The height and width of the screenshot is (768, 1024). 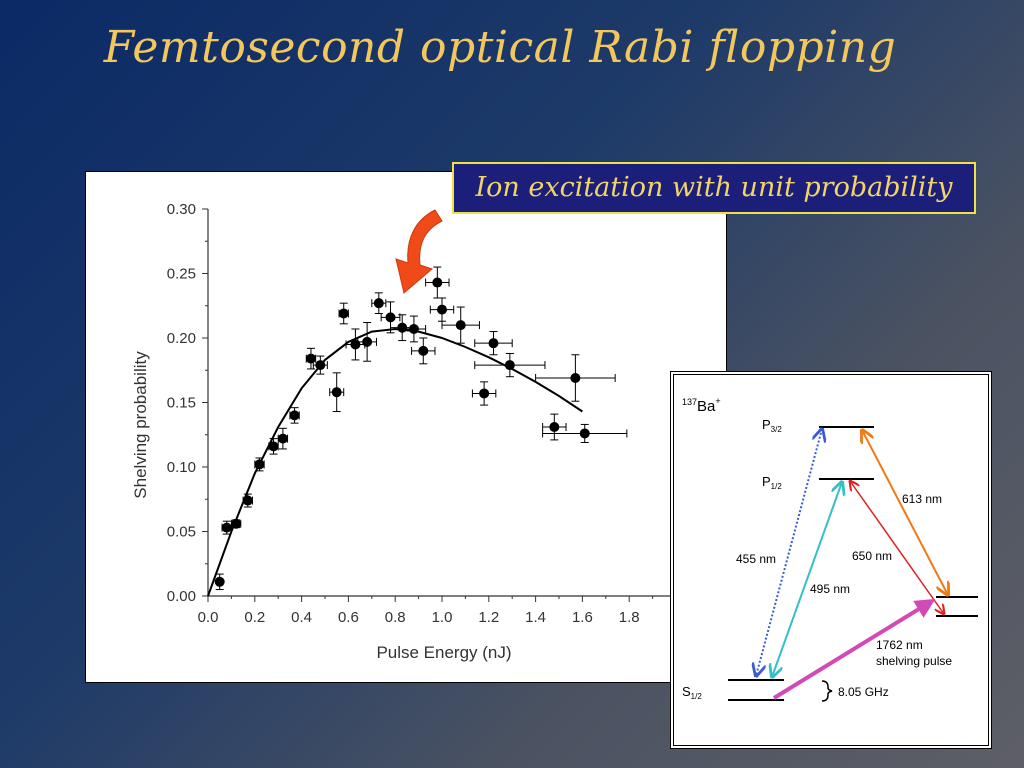 I want to click on species-label: 137Ba+, so click(x=701, y=405).